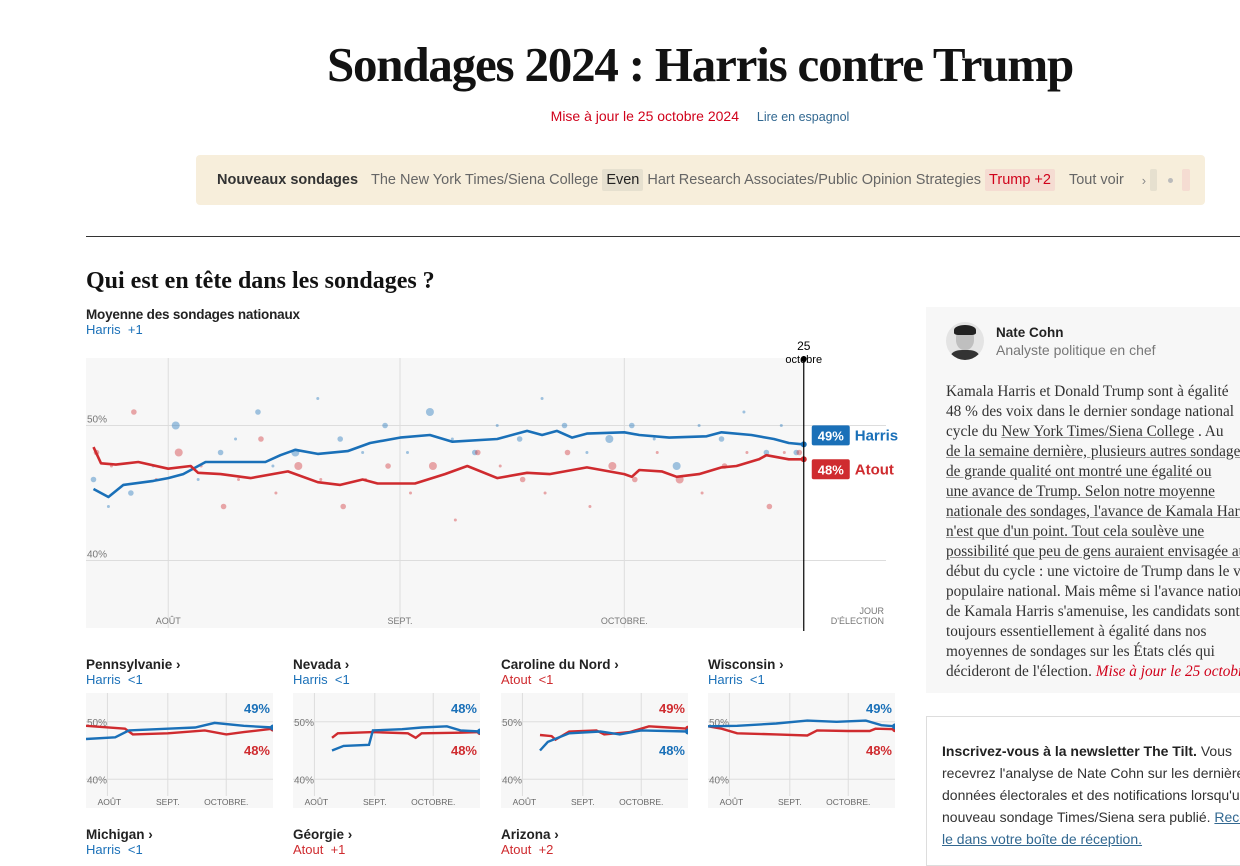 The width and height of the screenshot is (1240, 866). Describe the element at coordinates (672, 708) in the screenshot. I see `trump-end-label: 49%` at that location.